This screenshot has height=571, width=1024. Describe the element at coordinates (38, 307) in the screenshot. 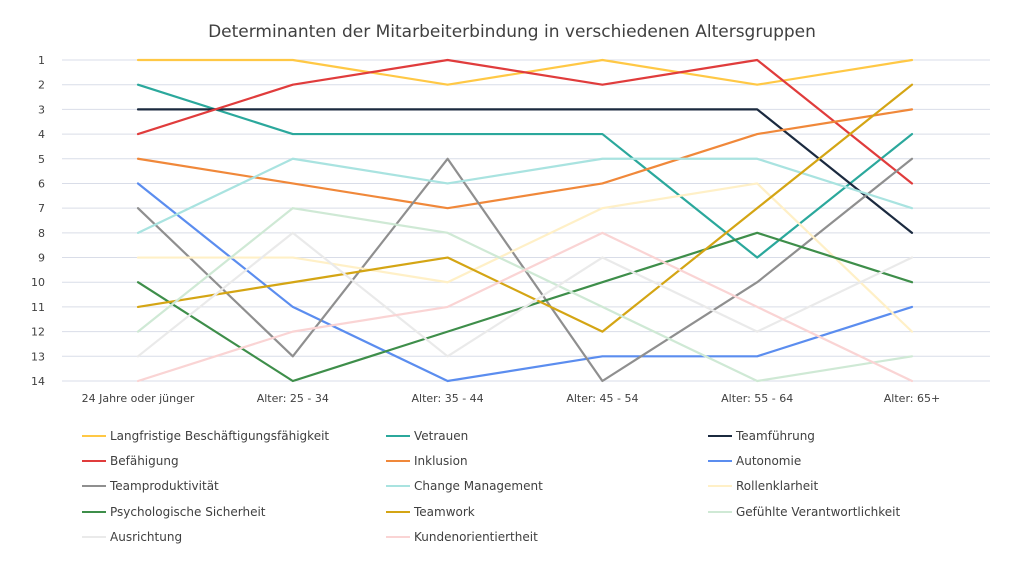

I see `y-tick-label: 11` at that location.